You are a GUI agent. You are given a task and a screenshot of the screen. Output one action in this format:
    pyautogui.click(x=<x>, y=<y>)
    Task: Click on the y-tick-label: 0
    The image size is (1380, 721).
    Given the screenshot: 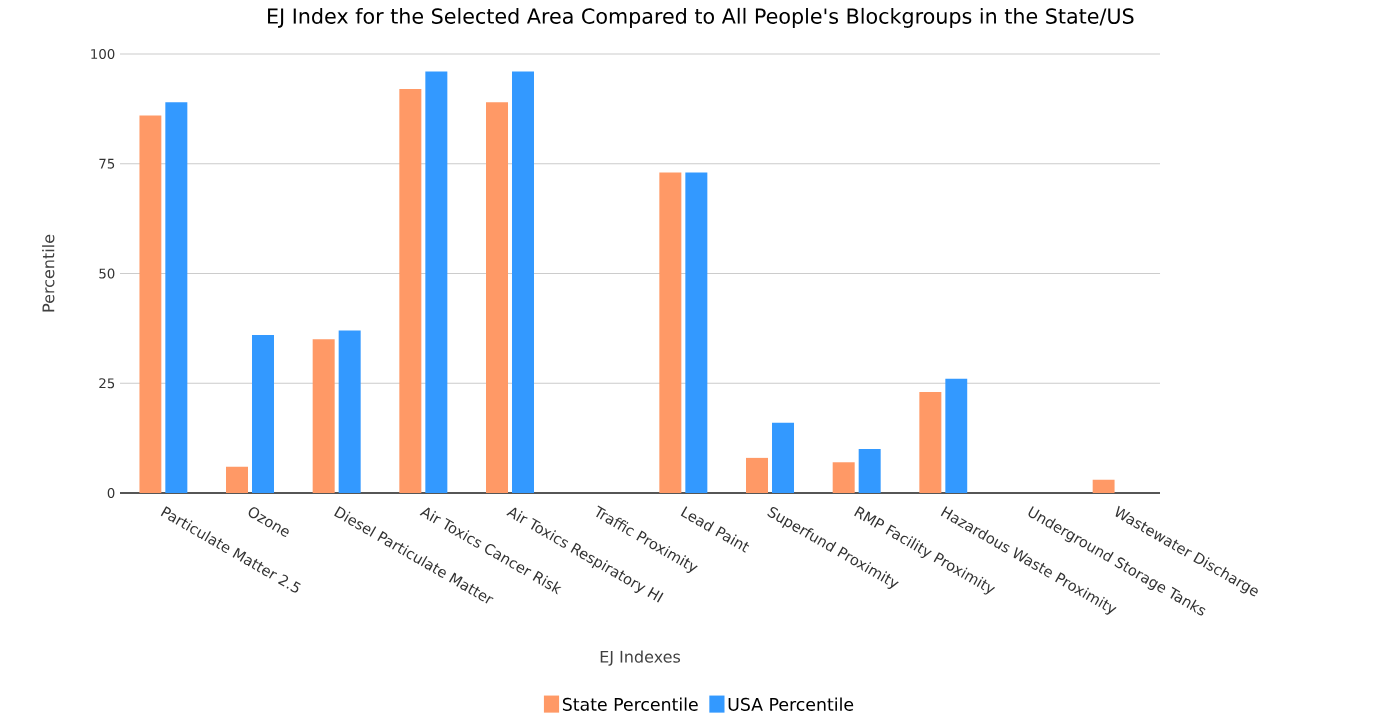 What is the action you would take?
    pyautogui.click(x=111, y=493)
    